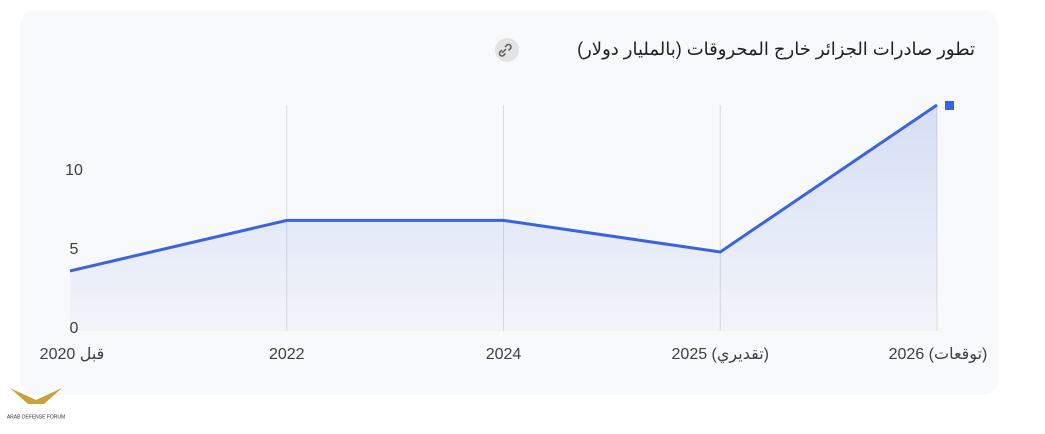 This screenshot has width=1045, height=434. I want to click on x-tick-label: 2024, so click(504, 354).